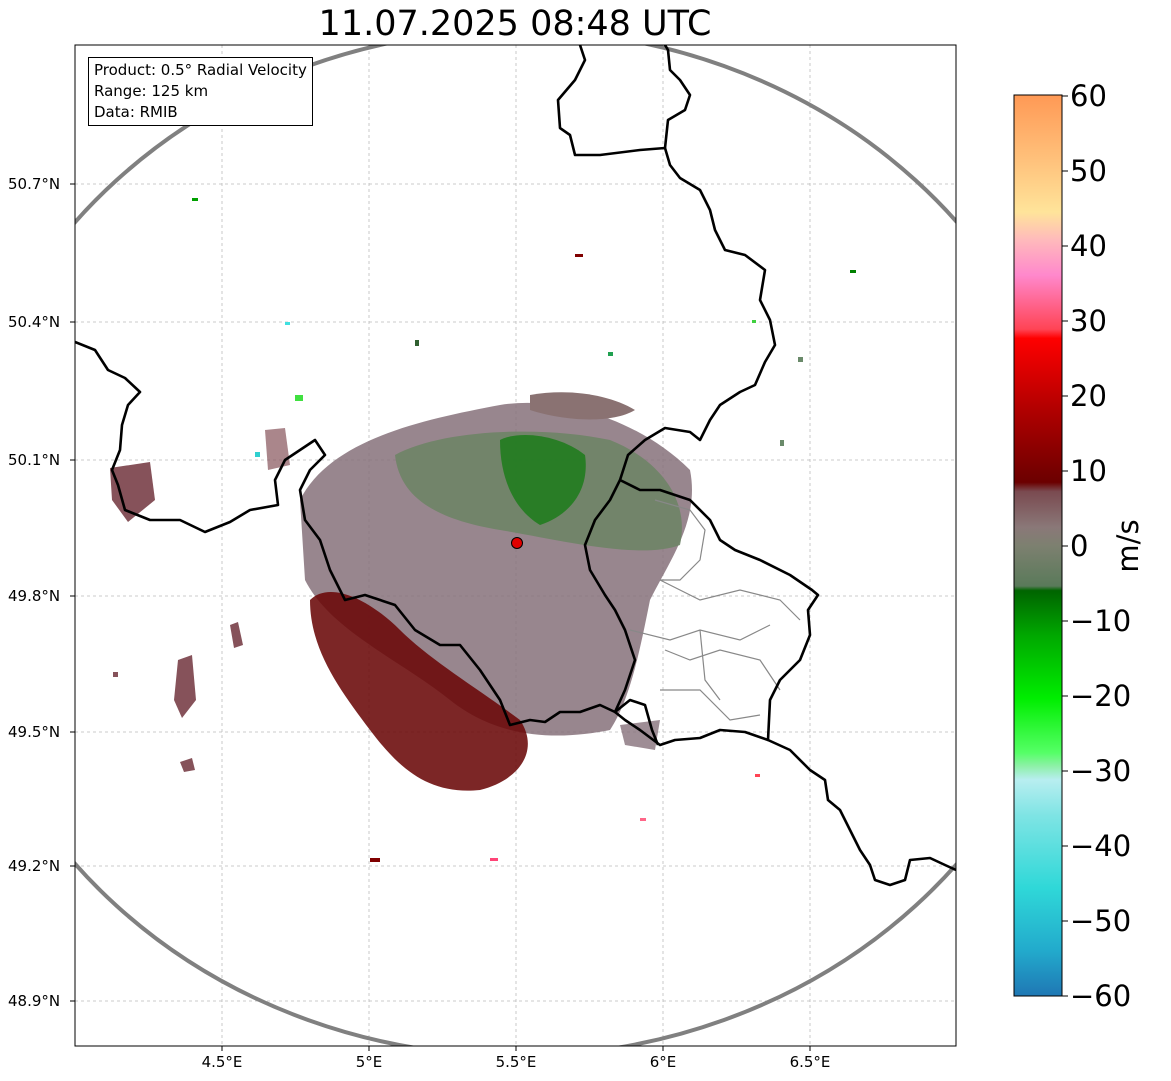 The width and height of the screenshot is (1171, 1081). Describe the element at coordinates (34, 184) in the screenshot. I see `lat-tick-label: 50.7°N` at that location.